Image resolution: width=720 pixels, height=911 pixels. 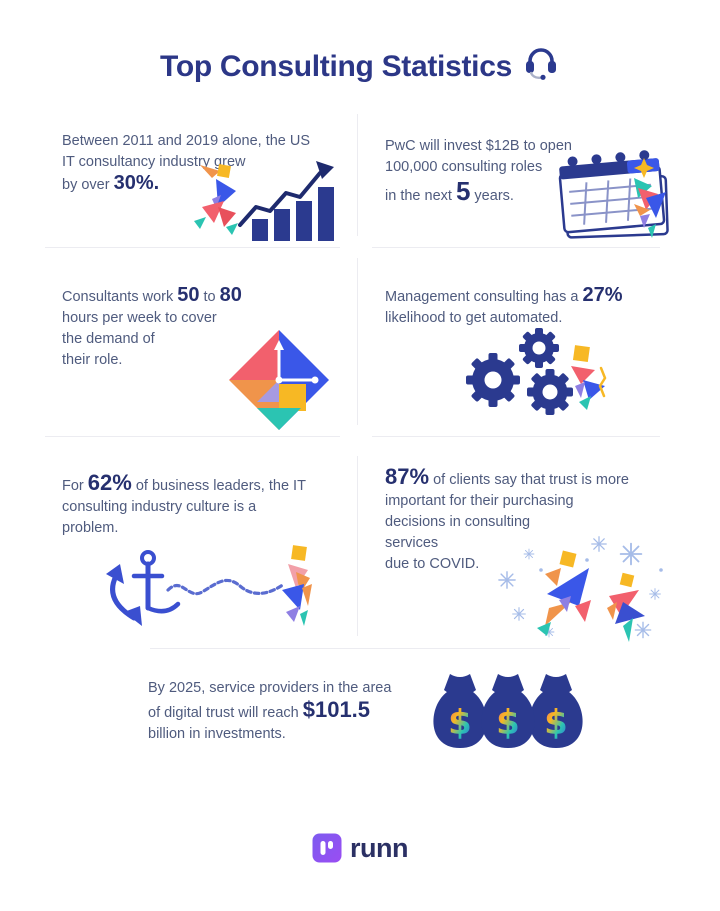 I want to click on logo-text: runn, so click(x=379, y=848).